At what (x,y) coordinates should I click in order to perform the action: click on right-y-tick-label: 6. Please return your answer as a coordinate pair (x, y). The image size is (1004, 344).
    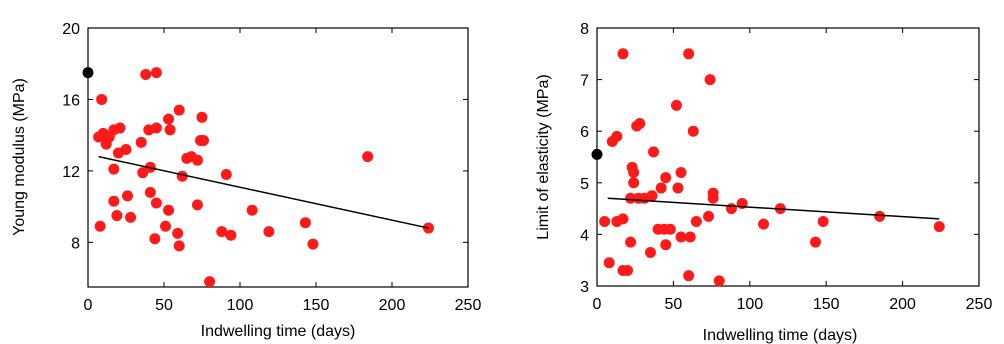
    Looking at the image, I should click on (584, 132).